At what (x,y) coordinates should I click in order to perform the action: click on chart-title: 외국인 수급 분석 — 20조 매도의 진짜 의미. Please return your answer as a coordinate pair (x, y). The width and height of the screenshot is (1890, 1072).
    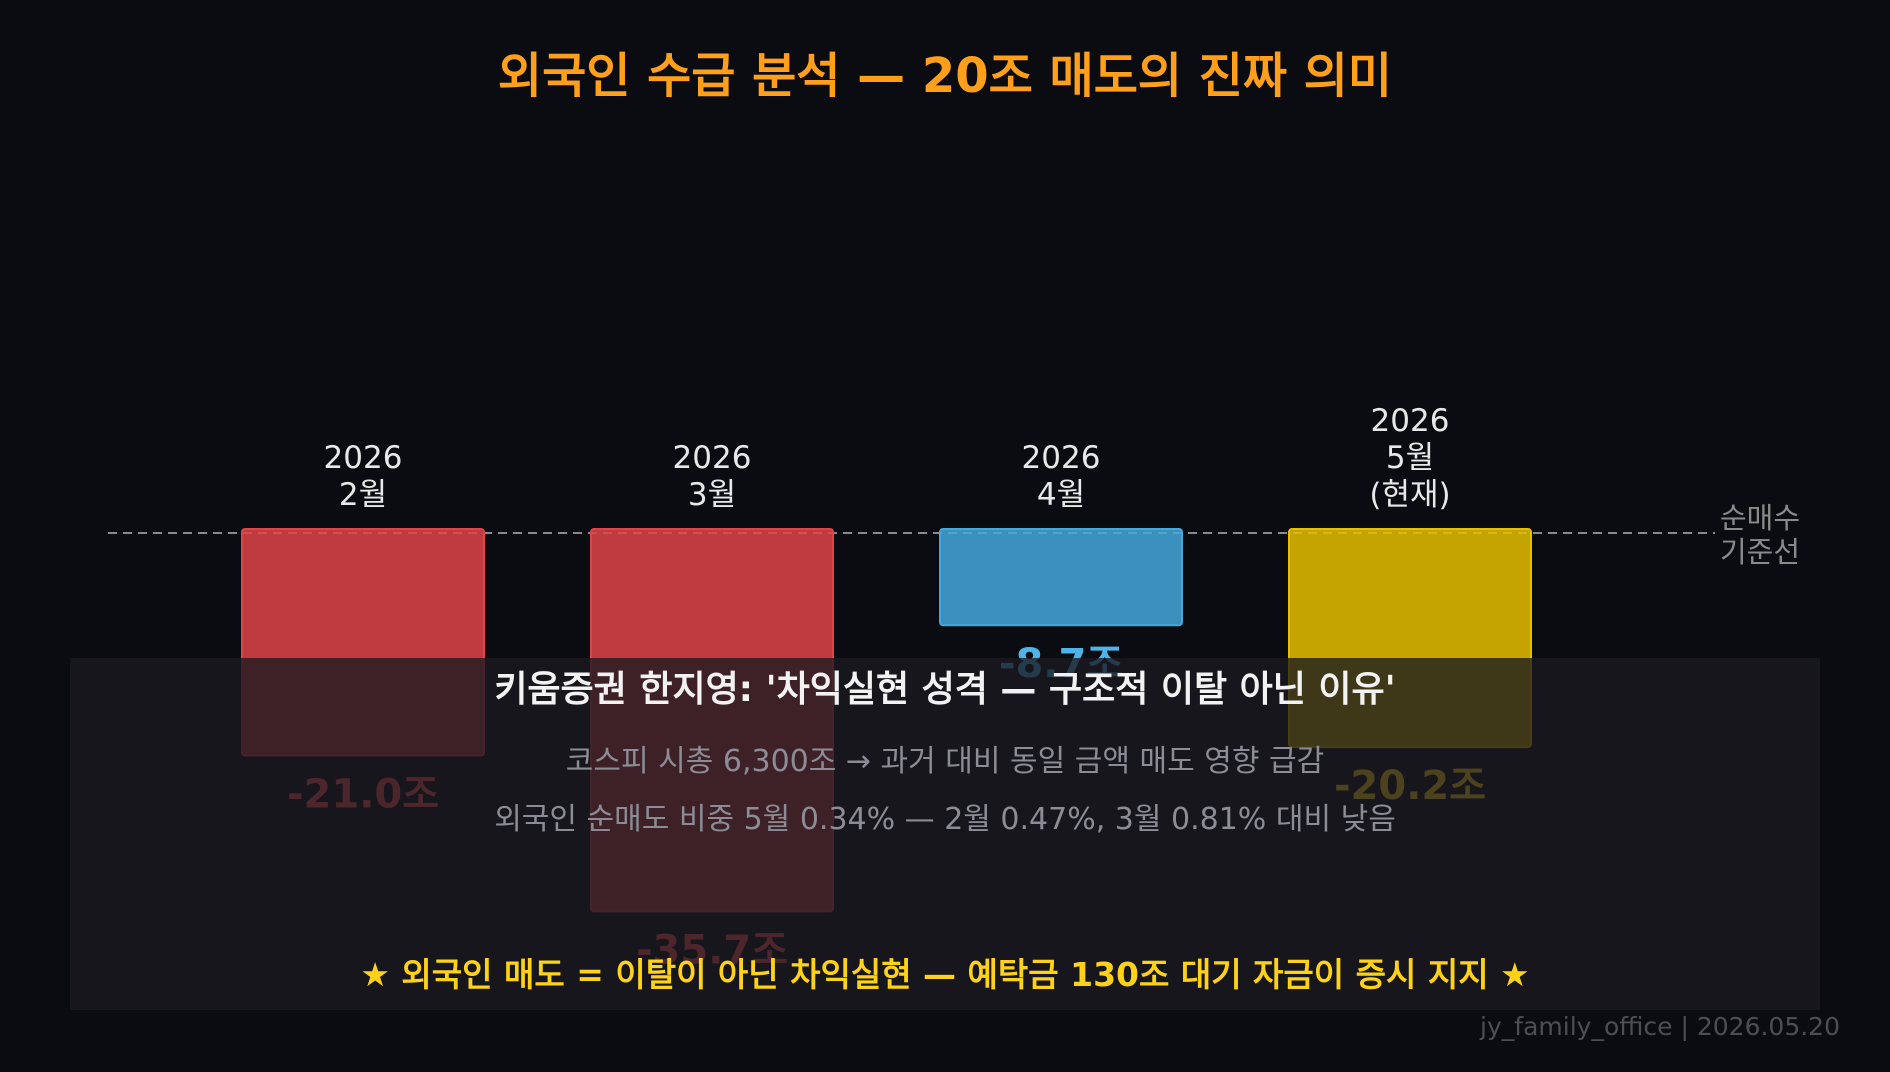
    Looking at the image, I should click on (945, 76).